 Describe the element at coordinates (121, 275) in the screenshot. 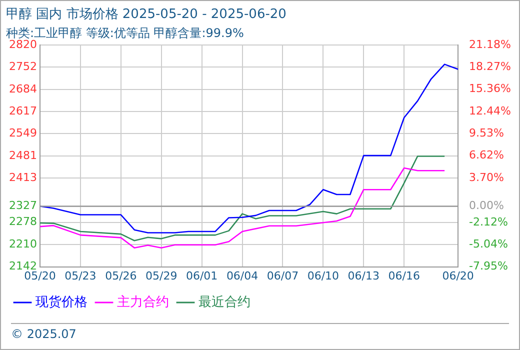

I see `x-tick-label: 05/26` at that location.